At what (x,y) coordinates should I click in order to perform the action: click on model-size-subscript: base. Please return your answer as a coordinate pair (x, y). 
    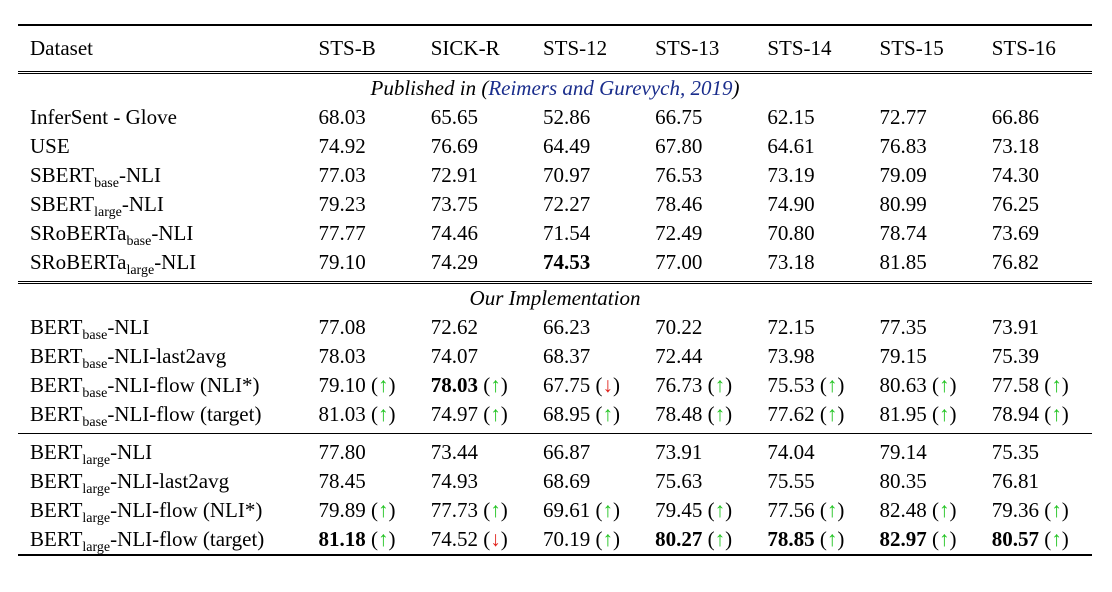
    Looking at the image, I should click on (95, 422).